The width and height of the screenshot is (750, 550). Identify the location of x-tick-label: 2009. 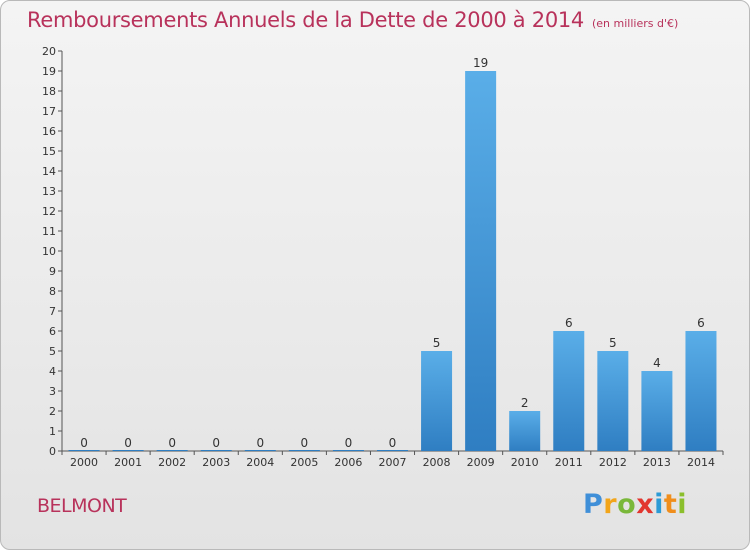
(481, 462).